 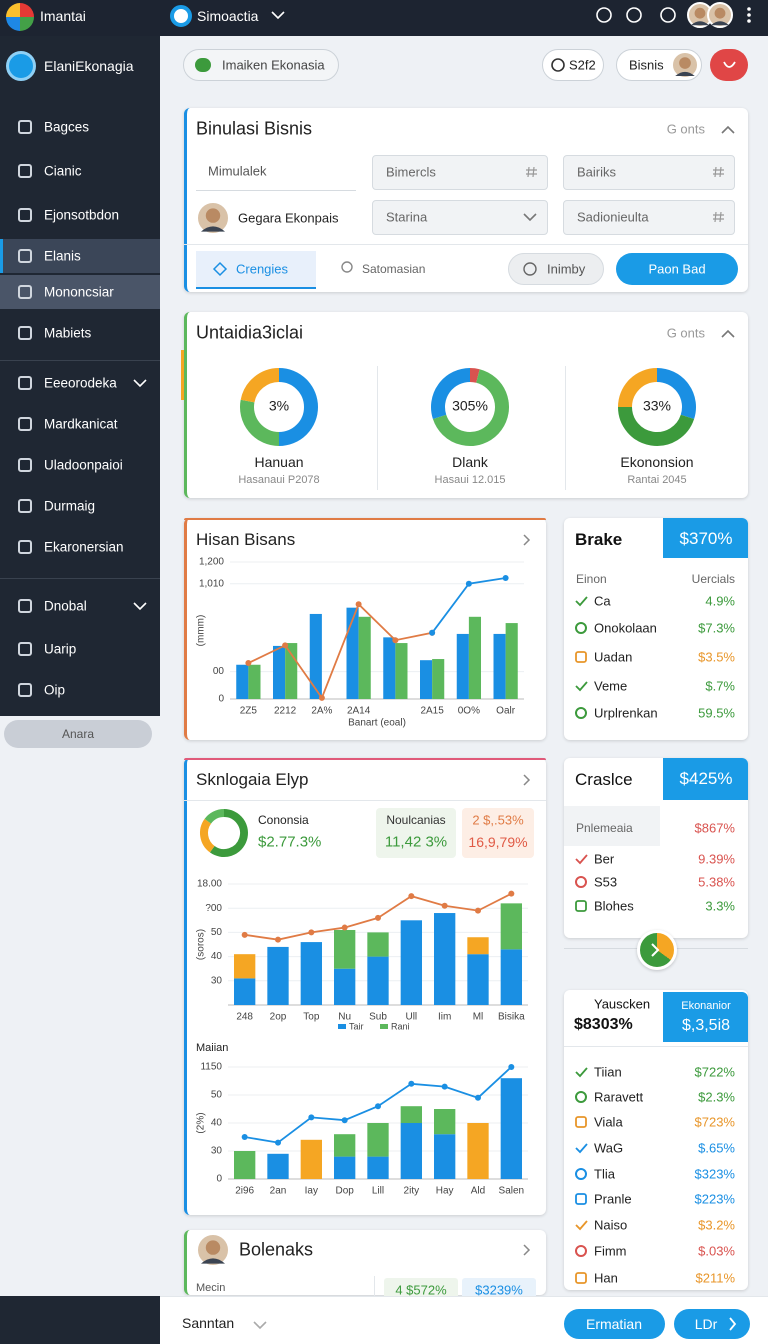 I want to click on primary-button, so click(x=677, y=269).